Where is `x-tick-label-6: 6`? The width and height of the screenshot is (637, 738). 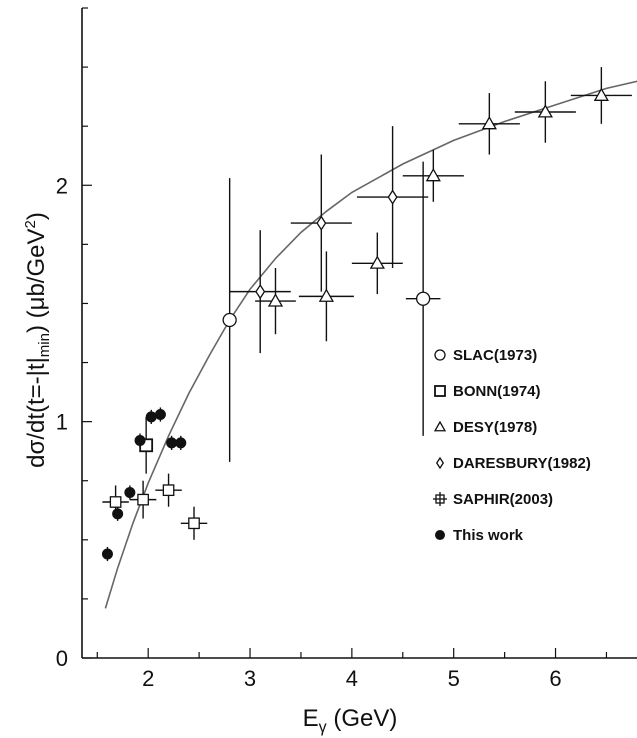
x-tick-label-6: 6 is located at coordinates (555, 678).